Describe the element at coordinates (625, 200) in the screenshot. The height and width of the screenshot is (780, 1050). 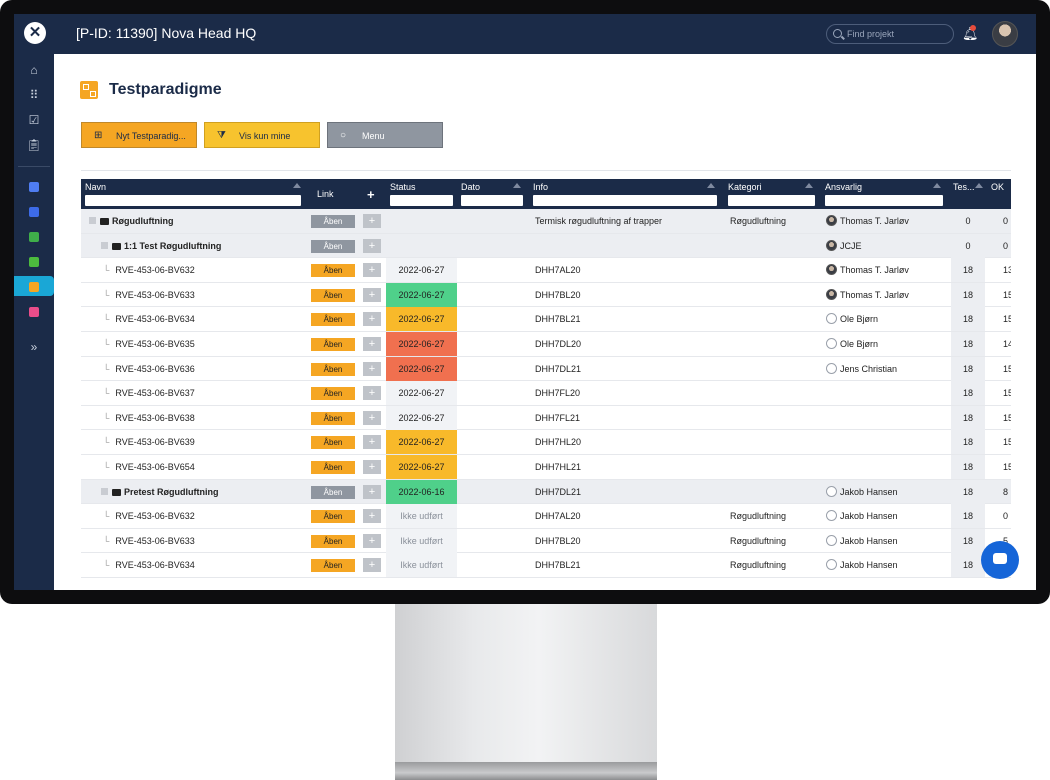
I see `filter-info-input` at that location.